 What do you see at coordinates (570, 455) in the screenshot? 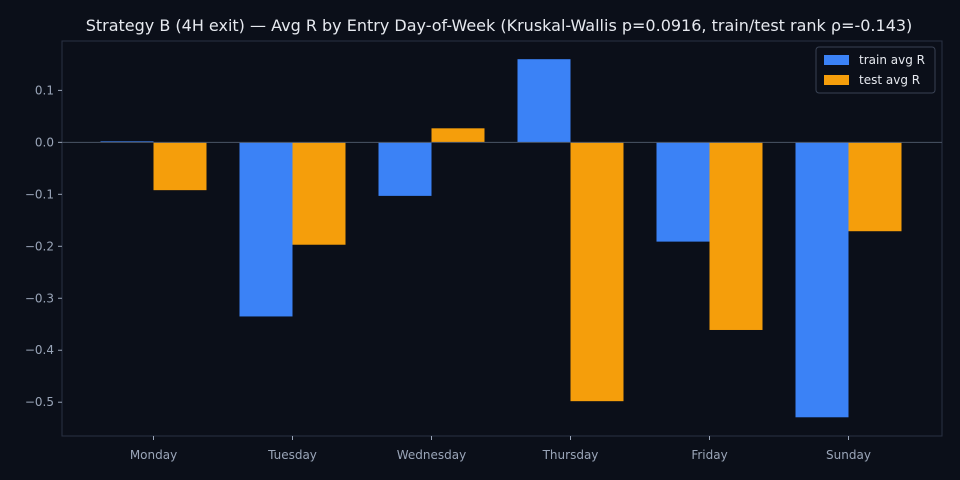
I see `x-tick-label-thursday: Thursday` at bounding box center [570, 455].